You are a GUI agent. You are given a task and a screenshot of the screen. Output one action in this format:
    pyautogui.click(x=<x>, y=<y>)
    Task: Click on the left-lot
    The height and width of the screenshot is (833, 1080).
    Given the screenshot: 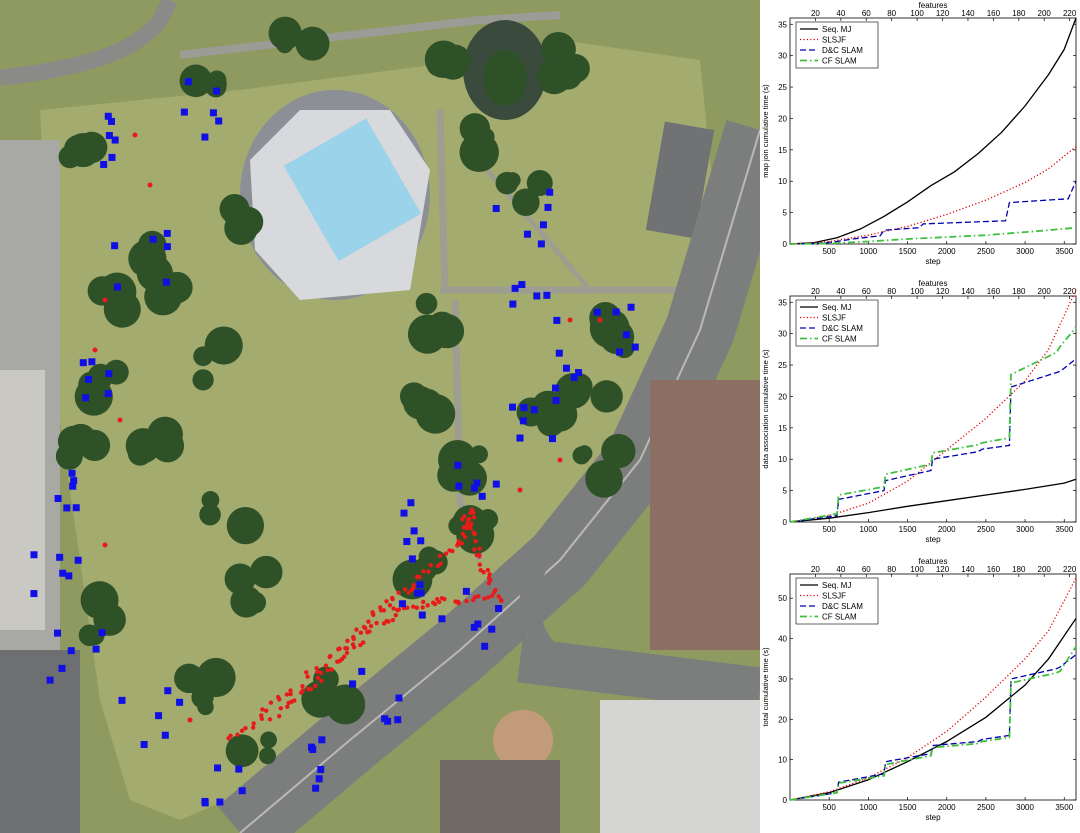 What is the action you would take?
    pyautogui.click(x=22, y=500)
    